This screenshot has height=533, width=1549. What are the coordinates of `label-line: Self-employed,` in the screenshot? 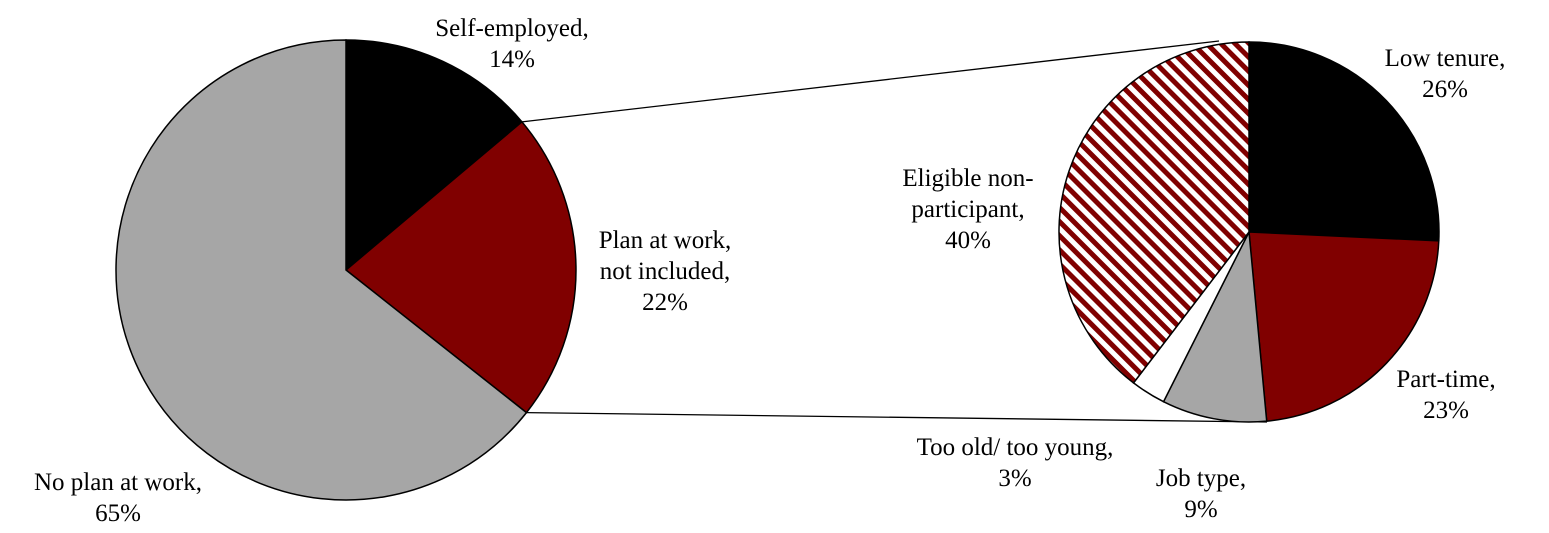 It's located at (511, 28).